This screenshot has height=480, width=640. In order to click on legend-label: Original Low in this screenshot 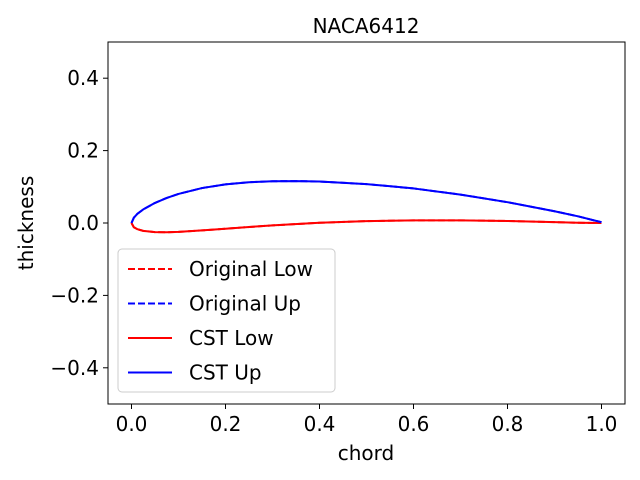, I will do `click(251, 269)`.